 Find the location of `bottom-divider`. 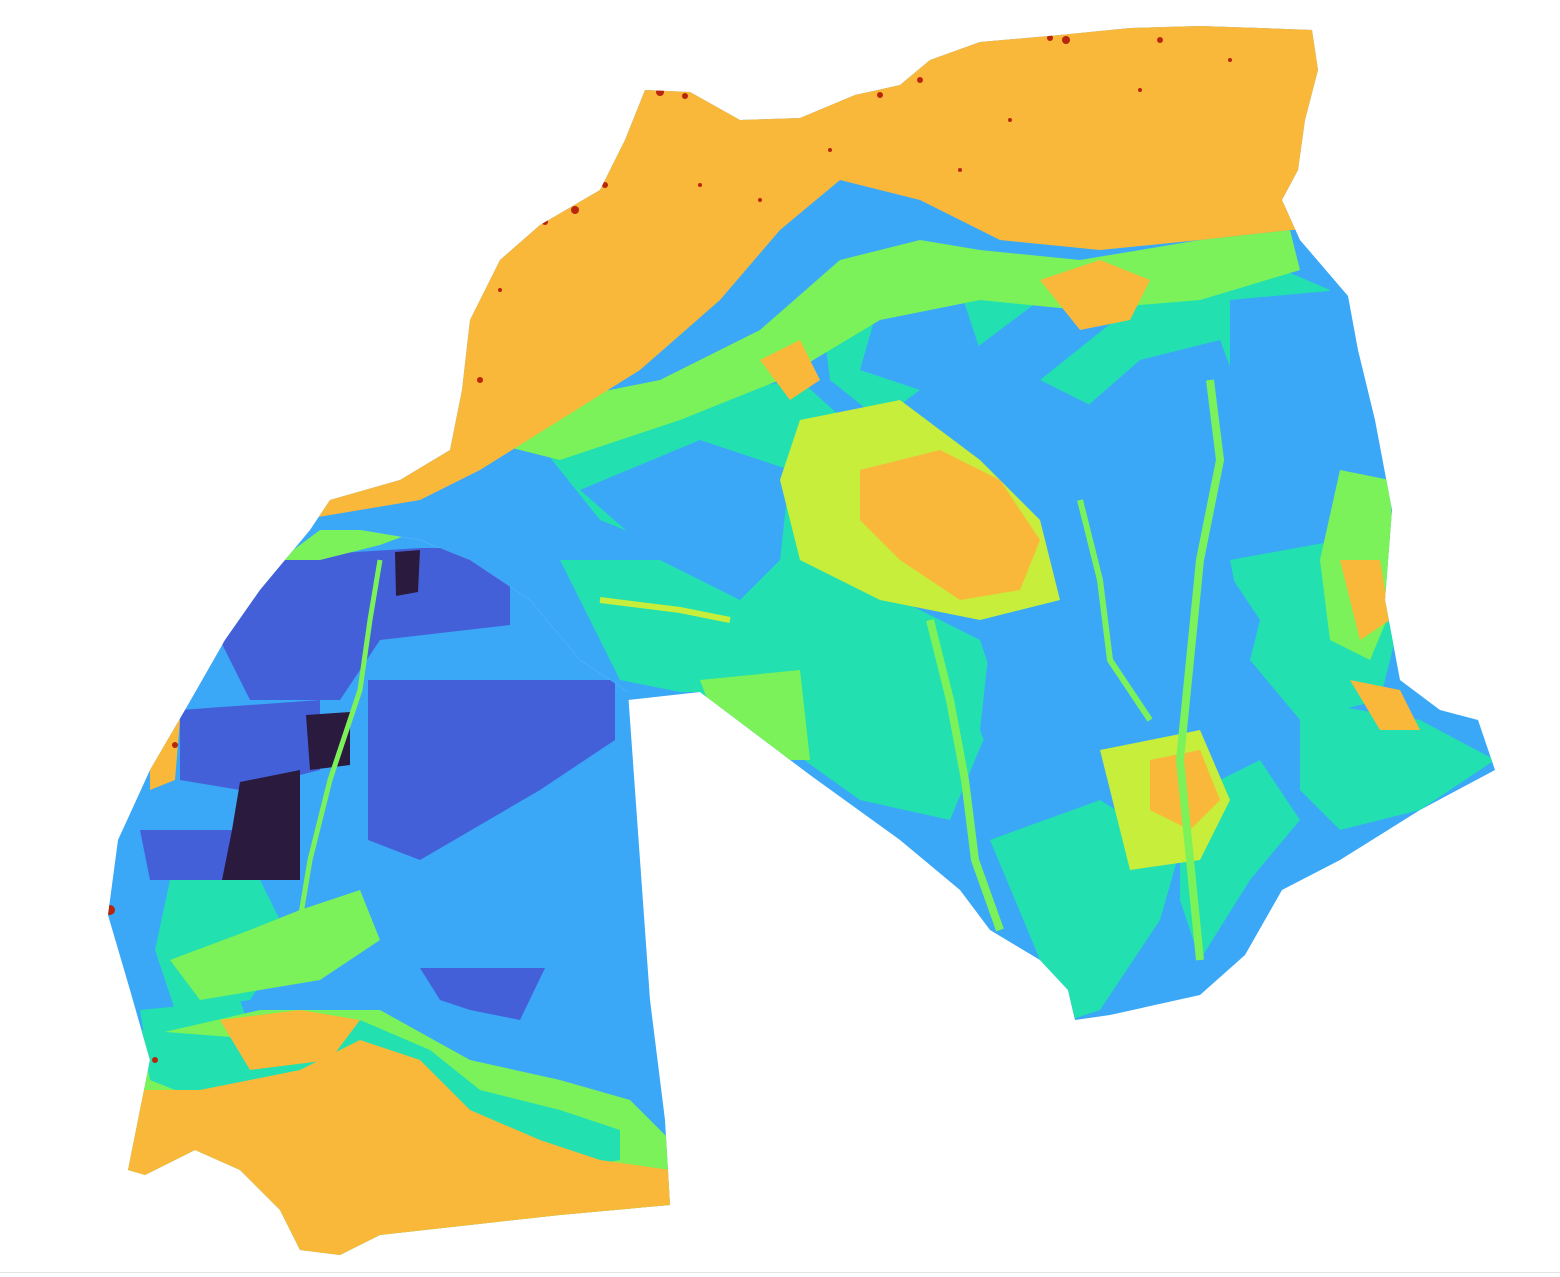

bottom-divider is located at coordinates (780, 1272).